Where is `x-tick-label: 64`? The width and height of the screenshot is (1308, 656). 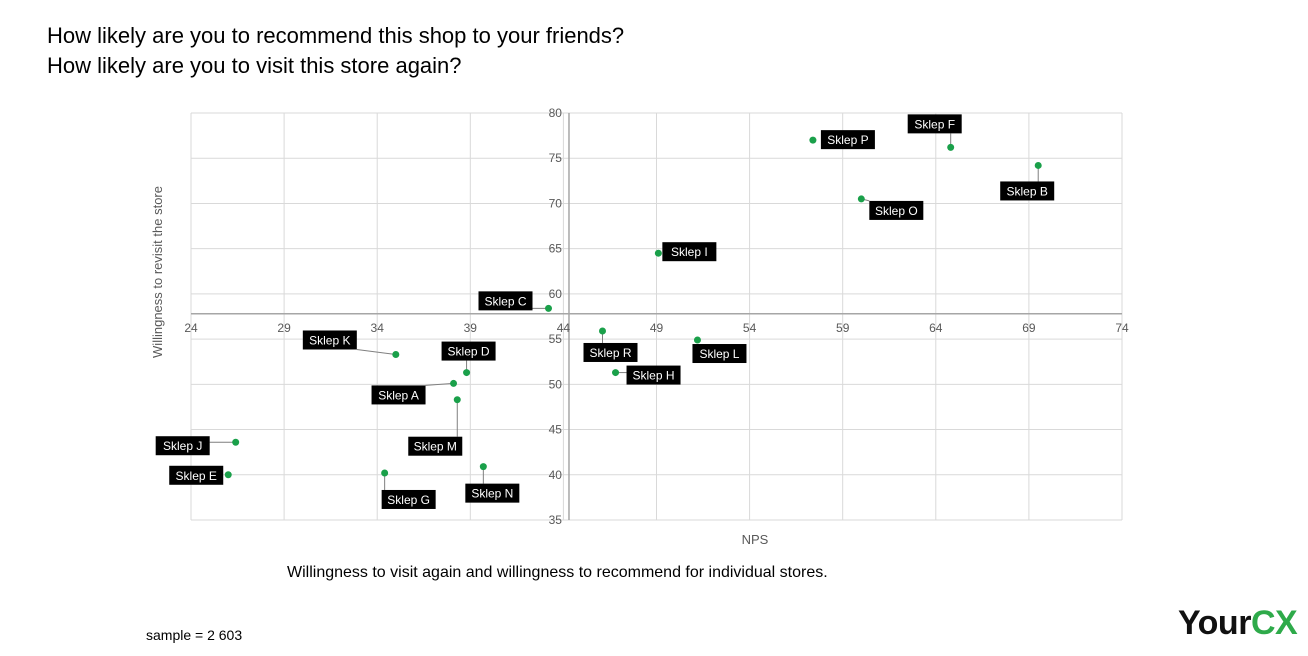 x-tick-label: 64 is located at coordinates (936, 328).